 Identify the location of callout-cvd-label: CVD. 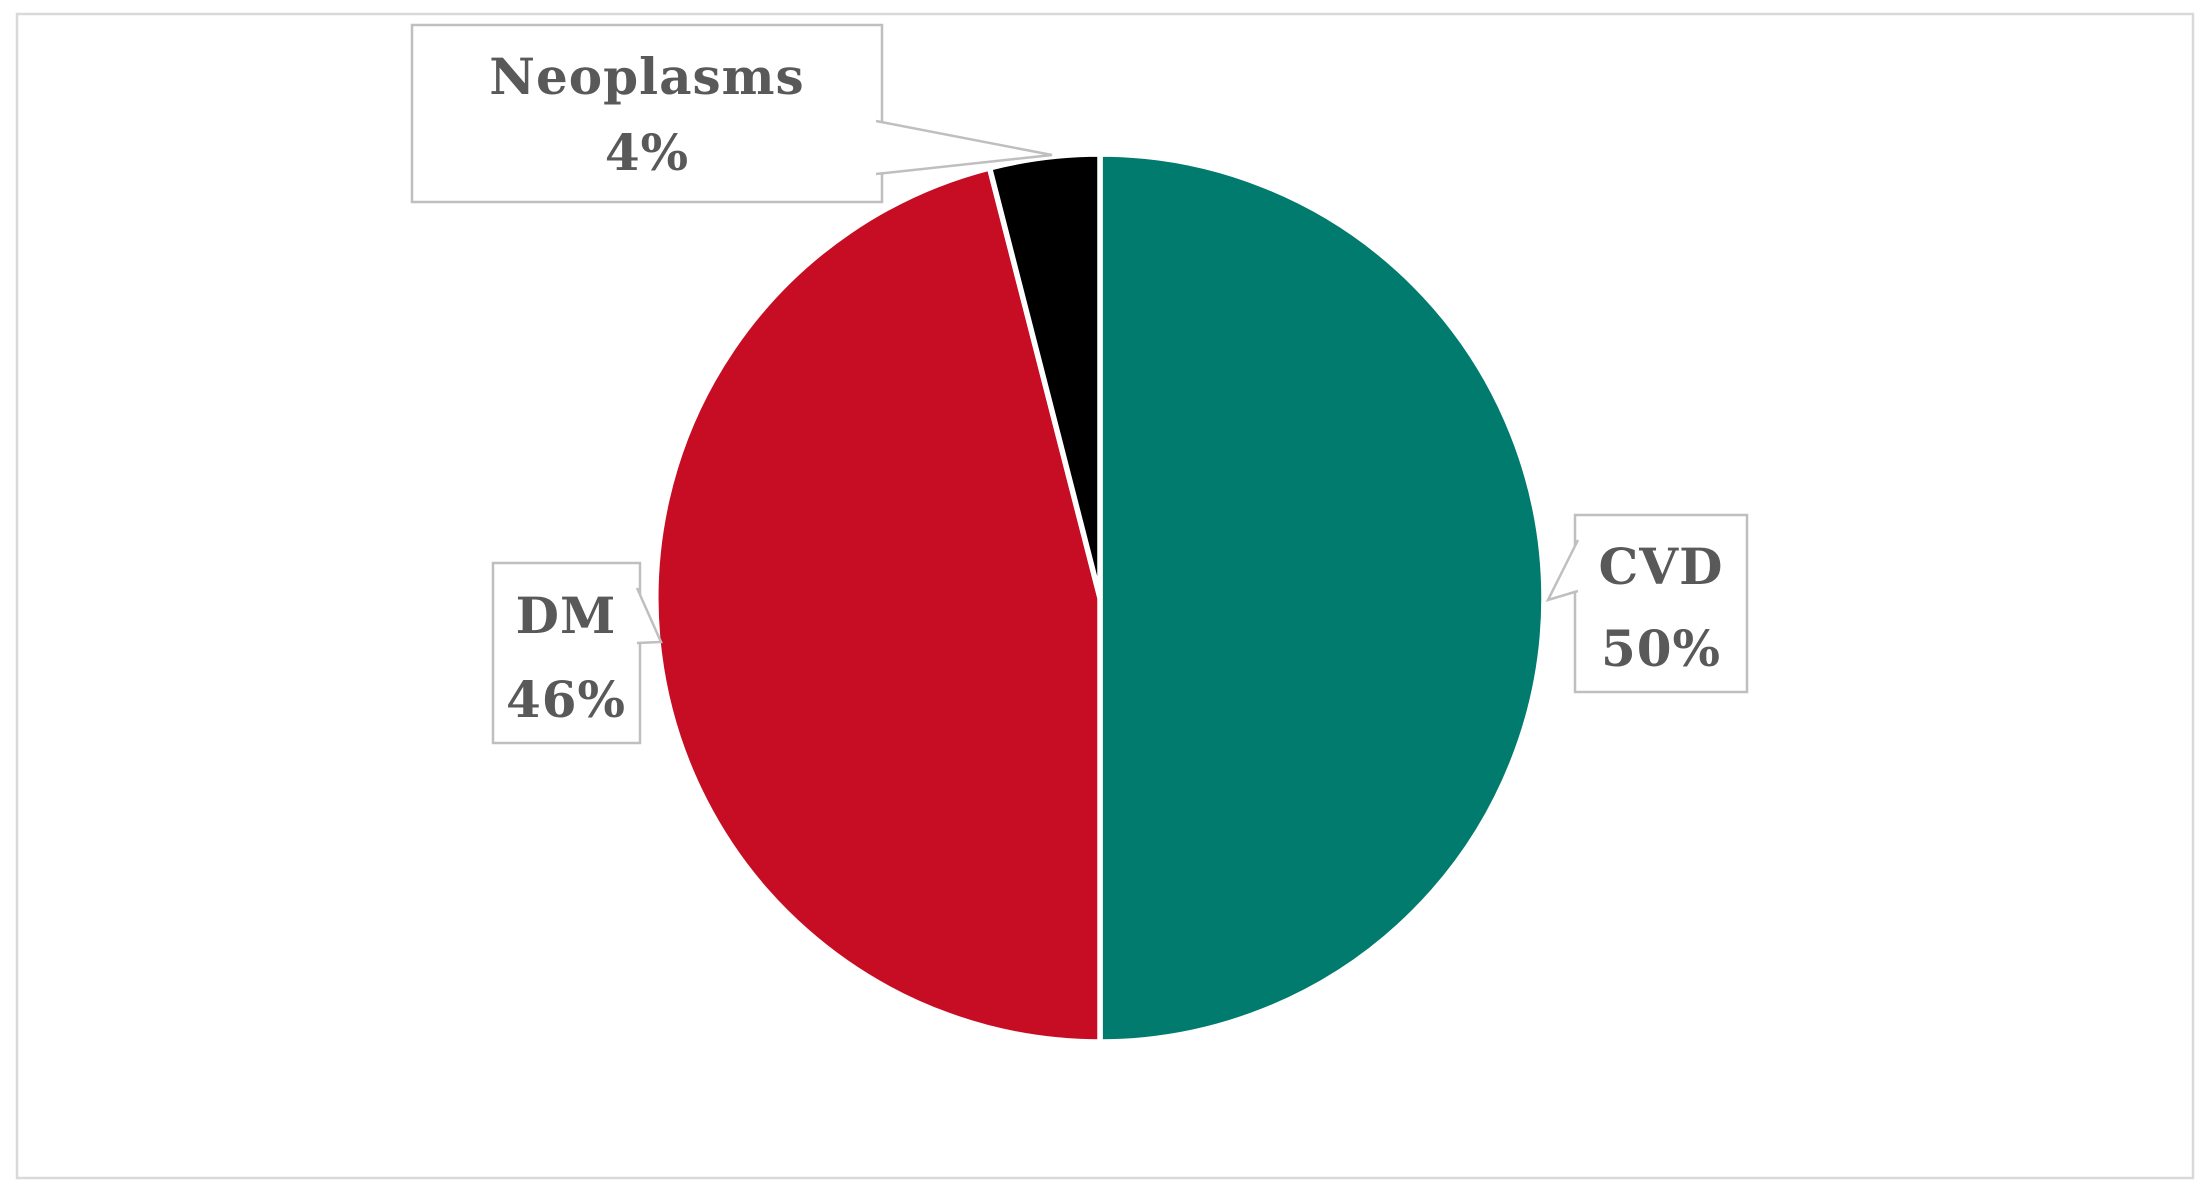
(1661, 566).